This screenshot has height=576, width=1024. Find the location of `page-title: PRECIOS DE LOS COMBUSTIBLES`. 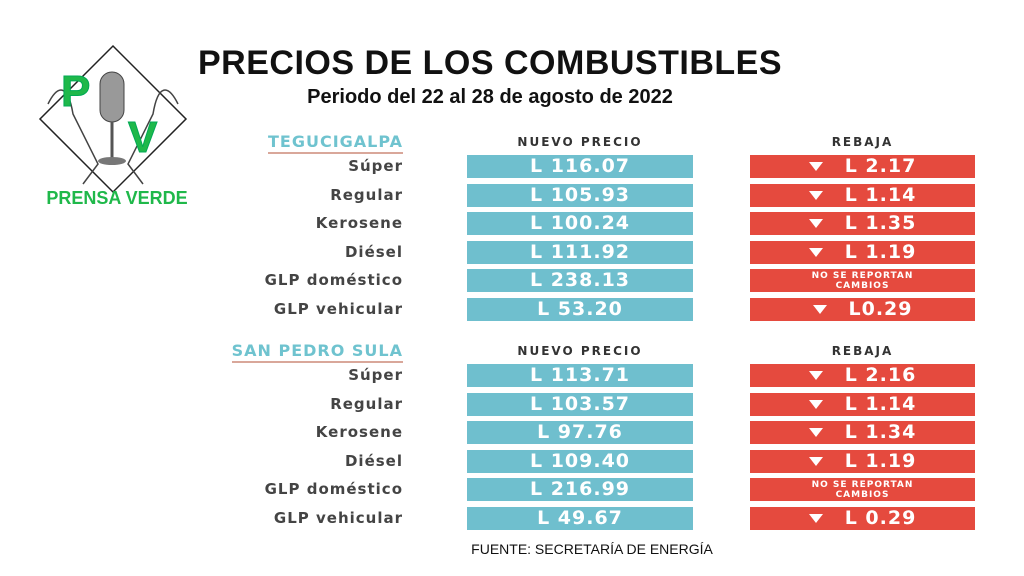

page-title: PRECIOS DE LOS COMBUSTIBLES is located at coordinates (490, 63).